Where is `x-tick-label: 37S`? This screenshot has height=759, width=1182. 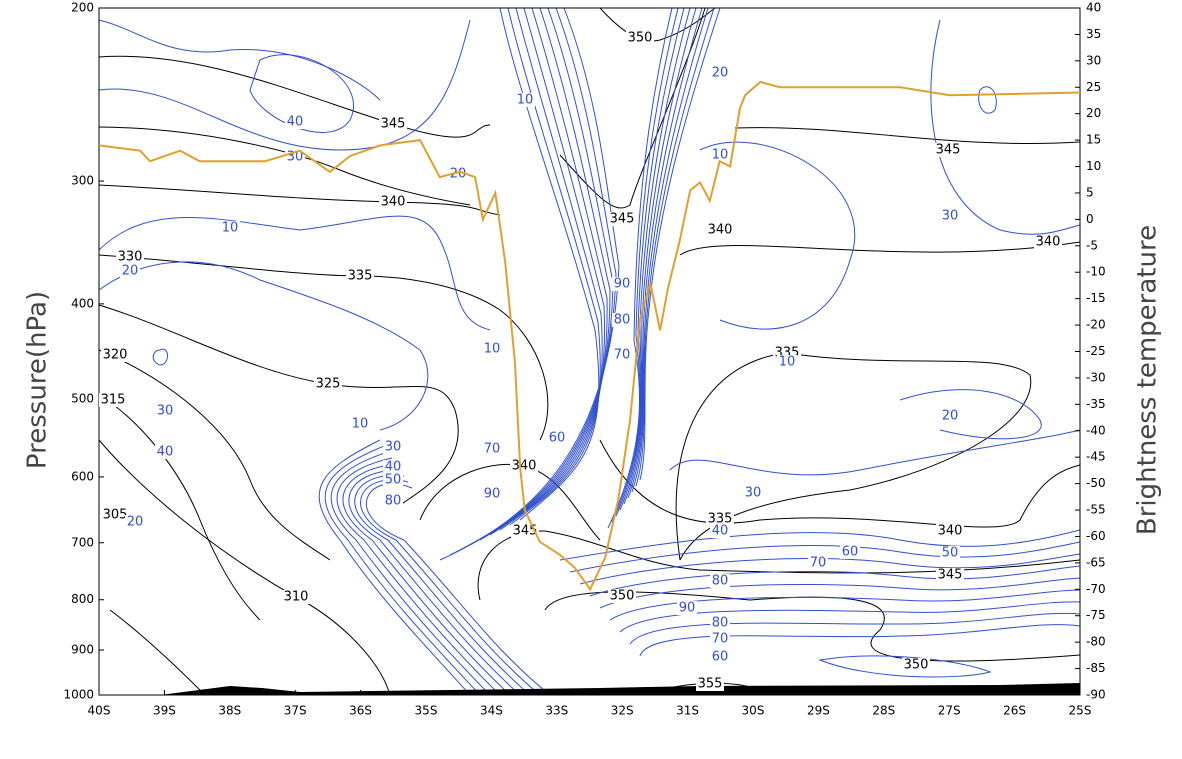
x-tick-label: 37S is located at coordinates (295, 711).